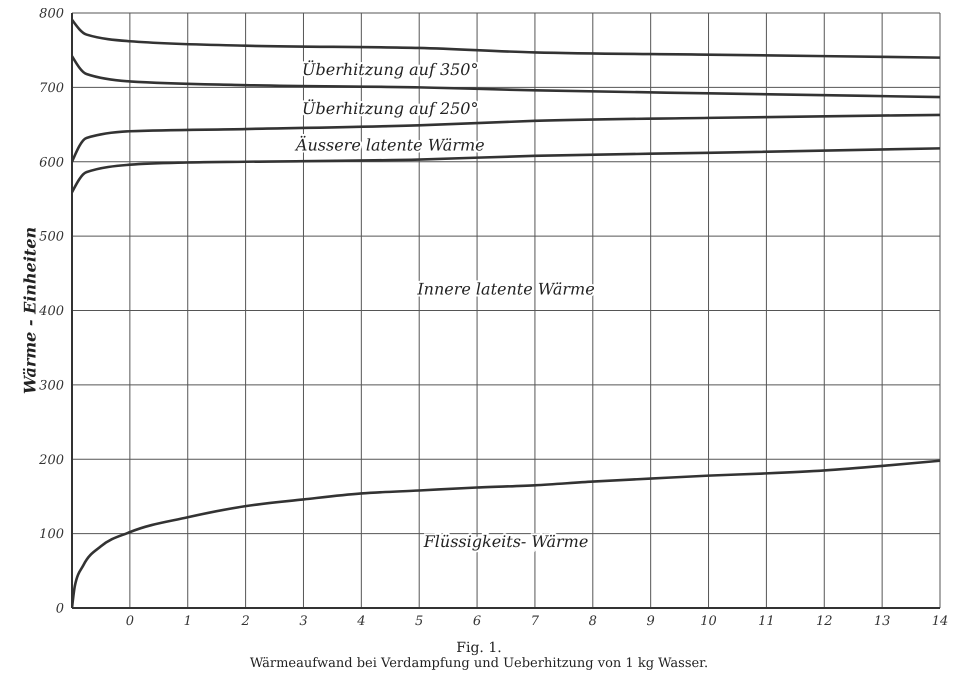  What do you see at coordinates (477, 622) in the screenshot?
I see `x-tick-label: 6` at bounding box center [477, 622].